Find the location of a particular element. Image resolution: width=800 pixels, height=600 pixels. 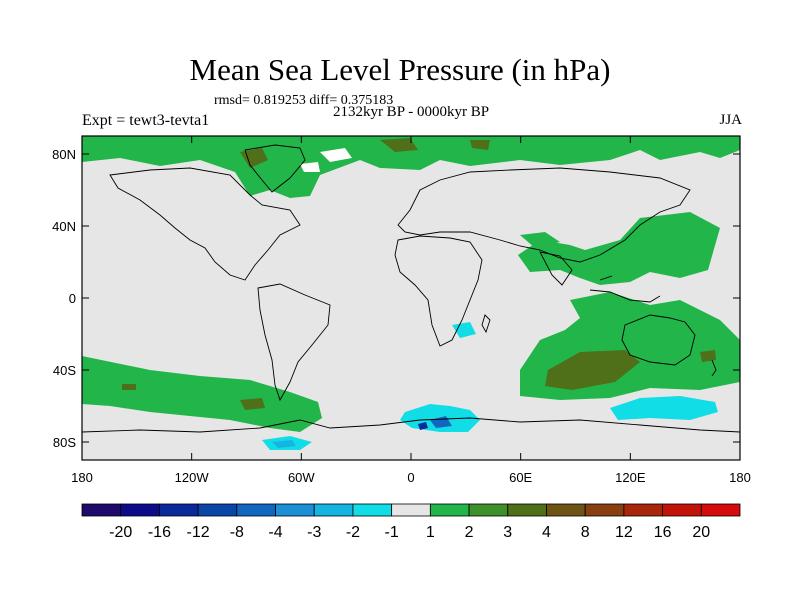

arabia-positive is located at coordinates (540, 240).